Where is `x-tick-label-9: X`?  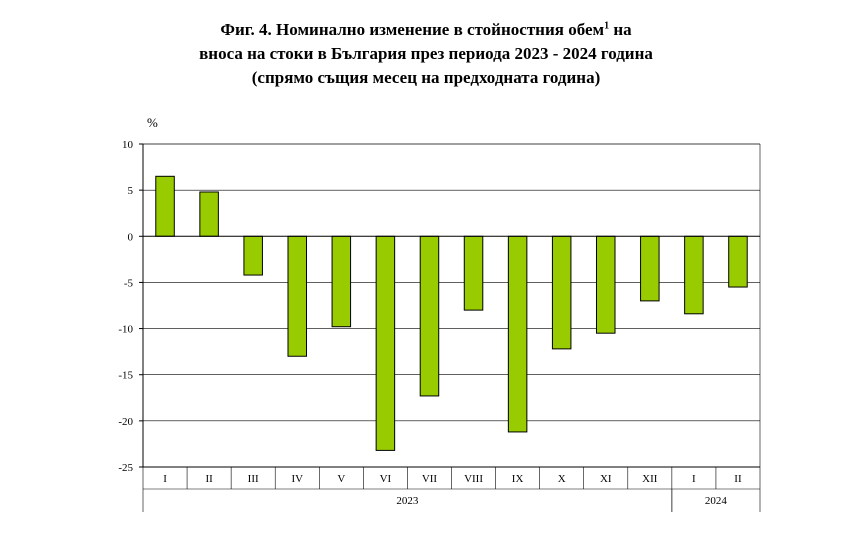
x-tick-label-9: X is located at coordinates (562, 479).